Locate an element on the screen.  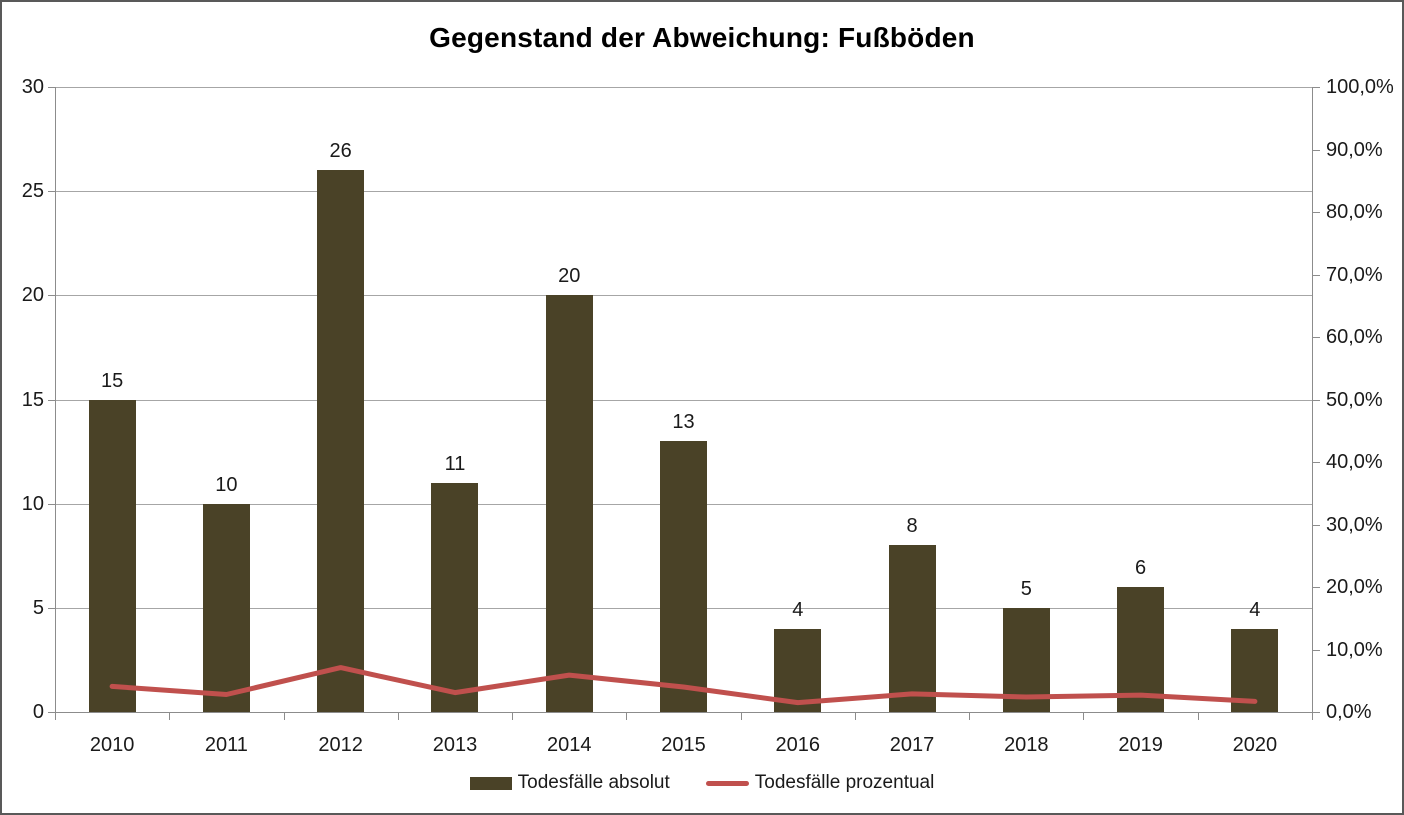
right-axis-label: 100,0% is located at coordinates (1360, 87).